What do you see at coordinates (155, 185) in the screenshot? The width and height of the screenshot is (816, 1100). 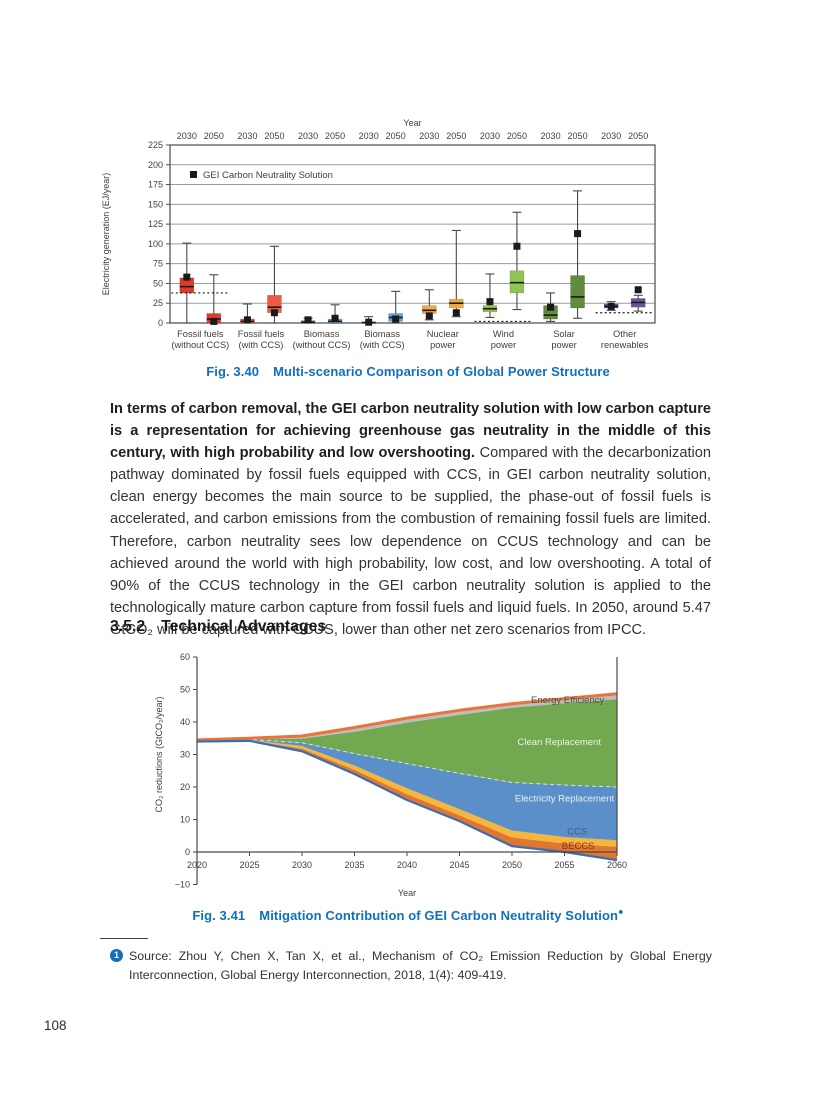 I see `y-tick-label: 175` at bounding box center [155, 185].